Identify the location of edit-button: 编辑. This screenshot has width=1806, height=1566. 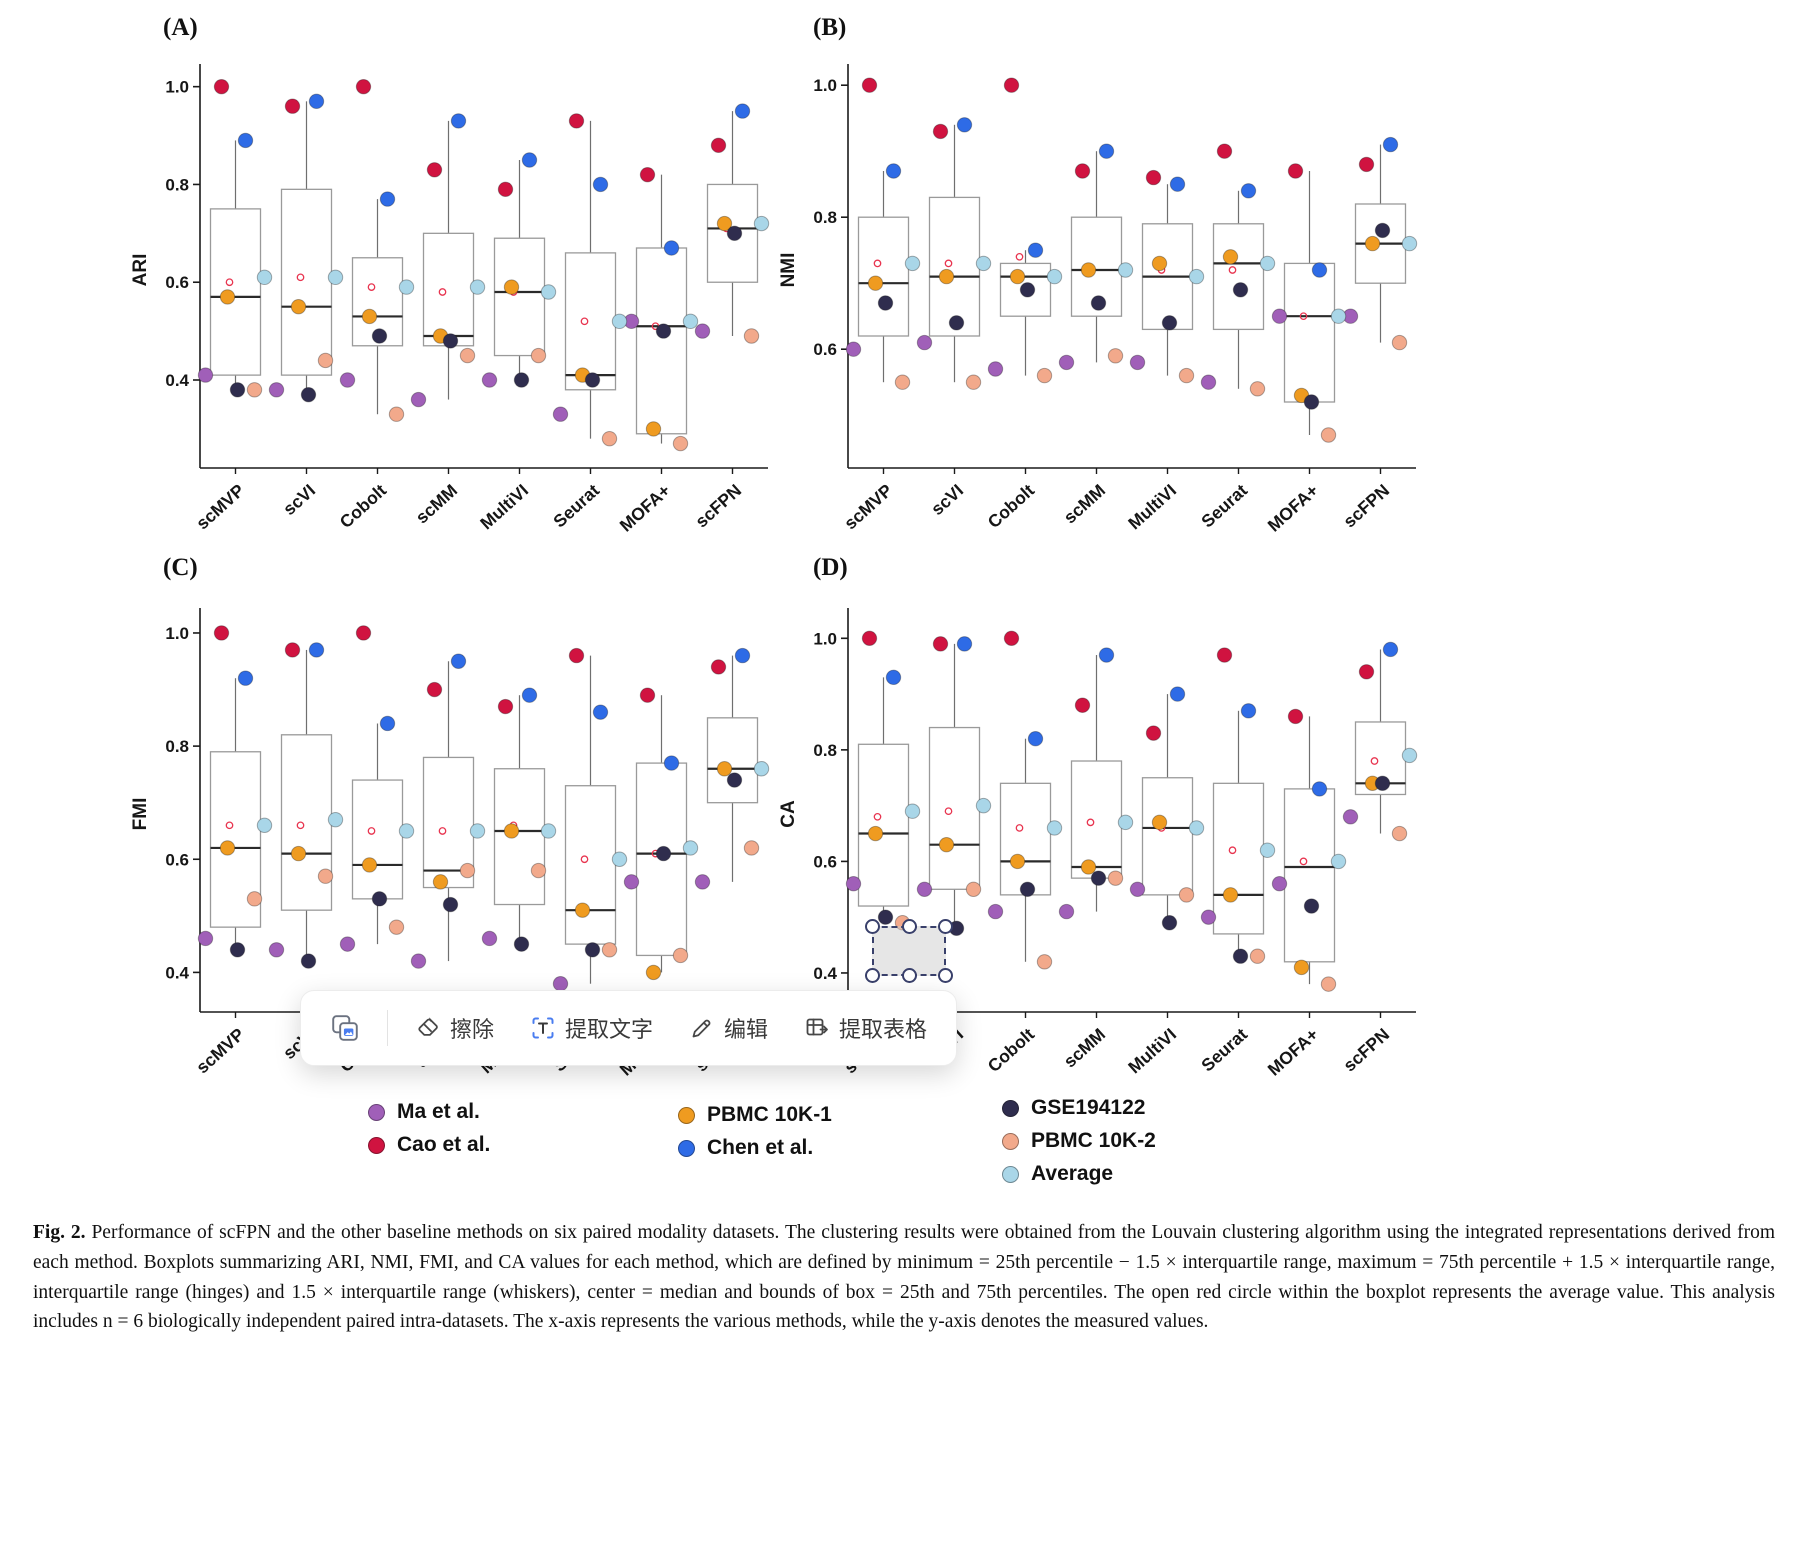
(728, 1028).